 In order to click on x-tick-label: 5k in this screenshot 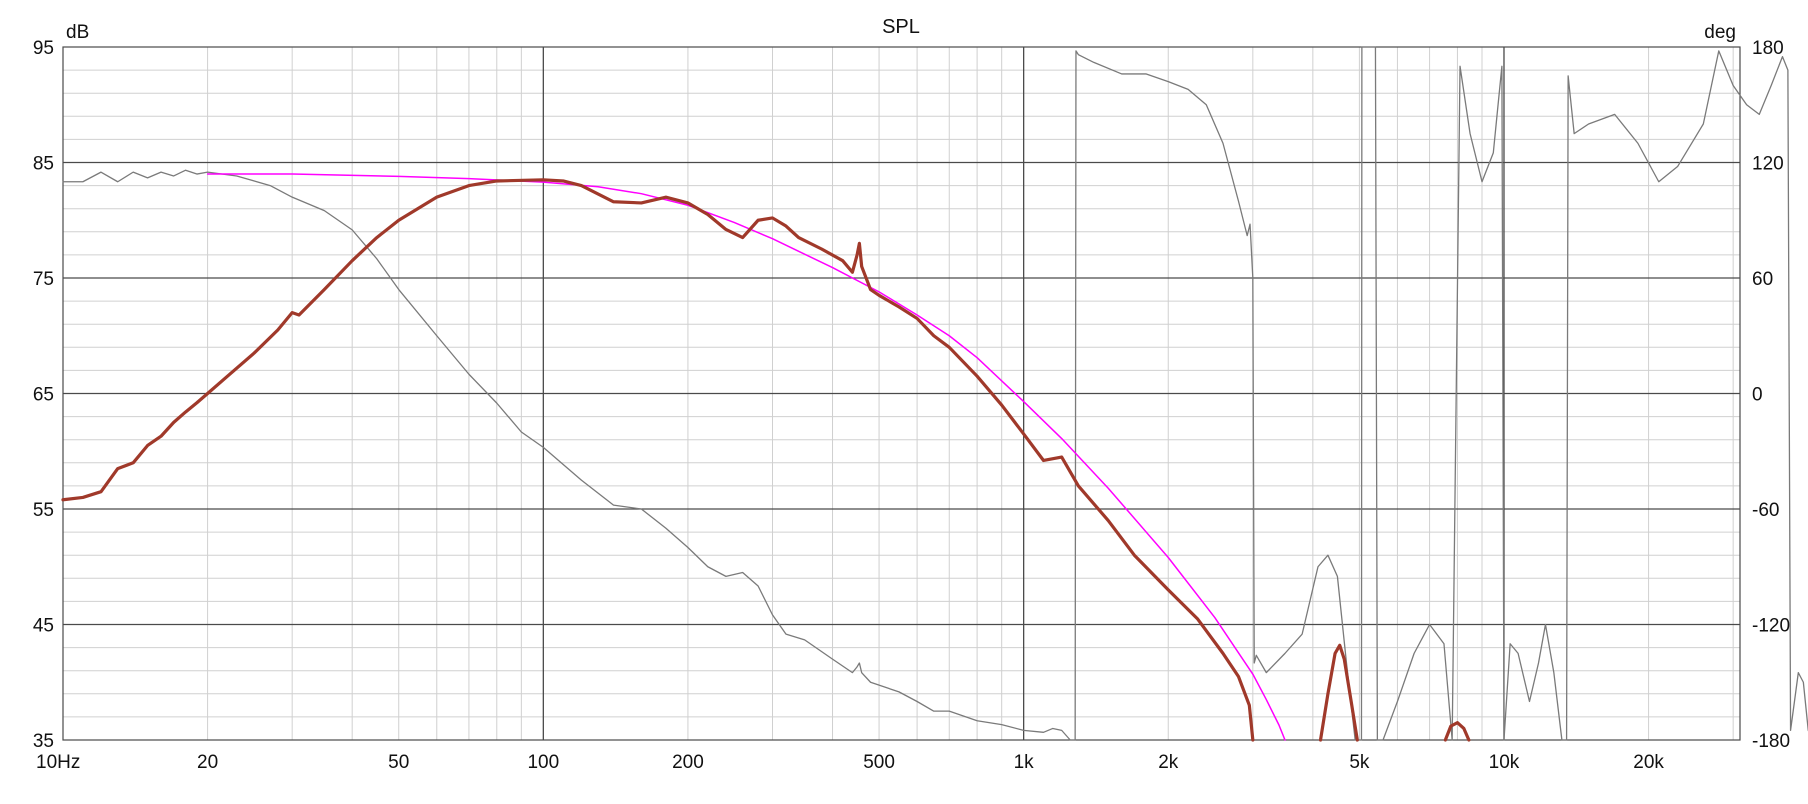, I will do `click(1359, 762)`.